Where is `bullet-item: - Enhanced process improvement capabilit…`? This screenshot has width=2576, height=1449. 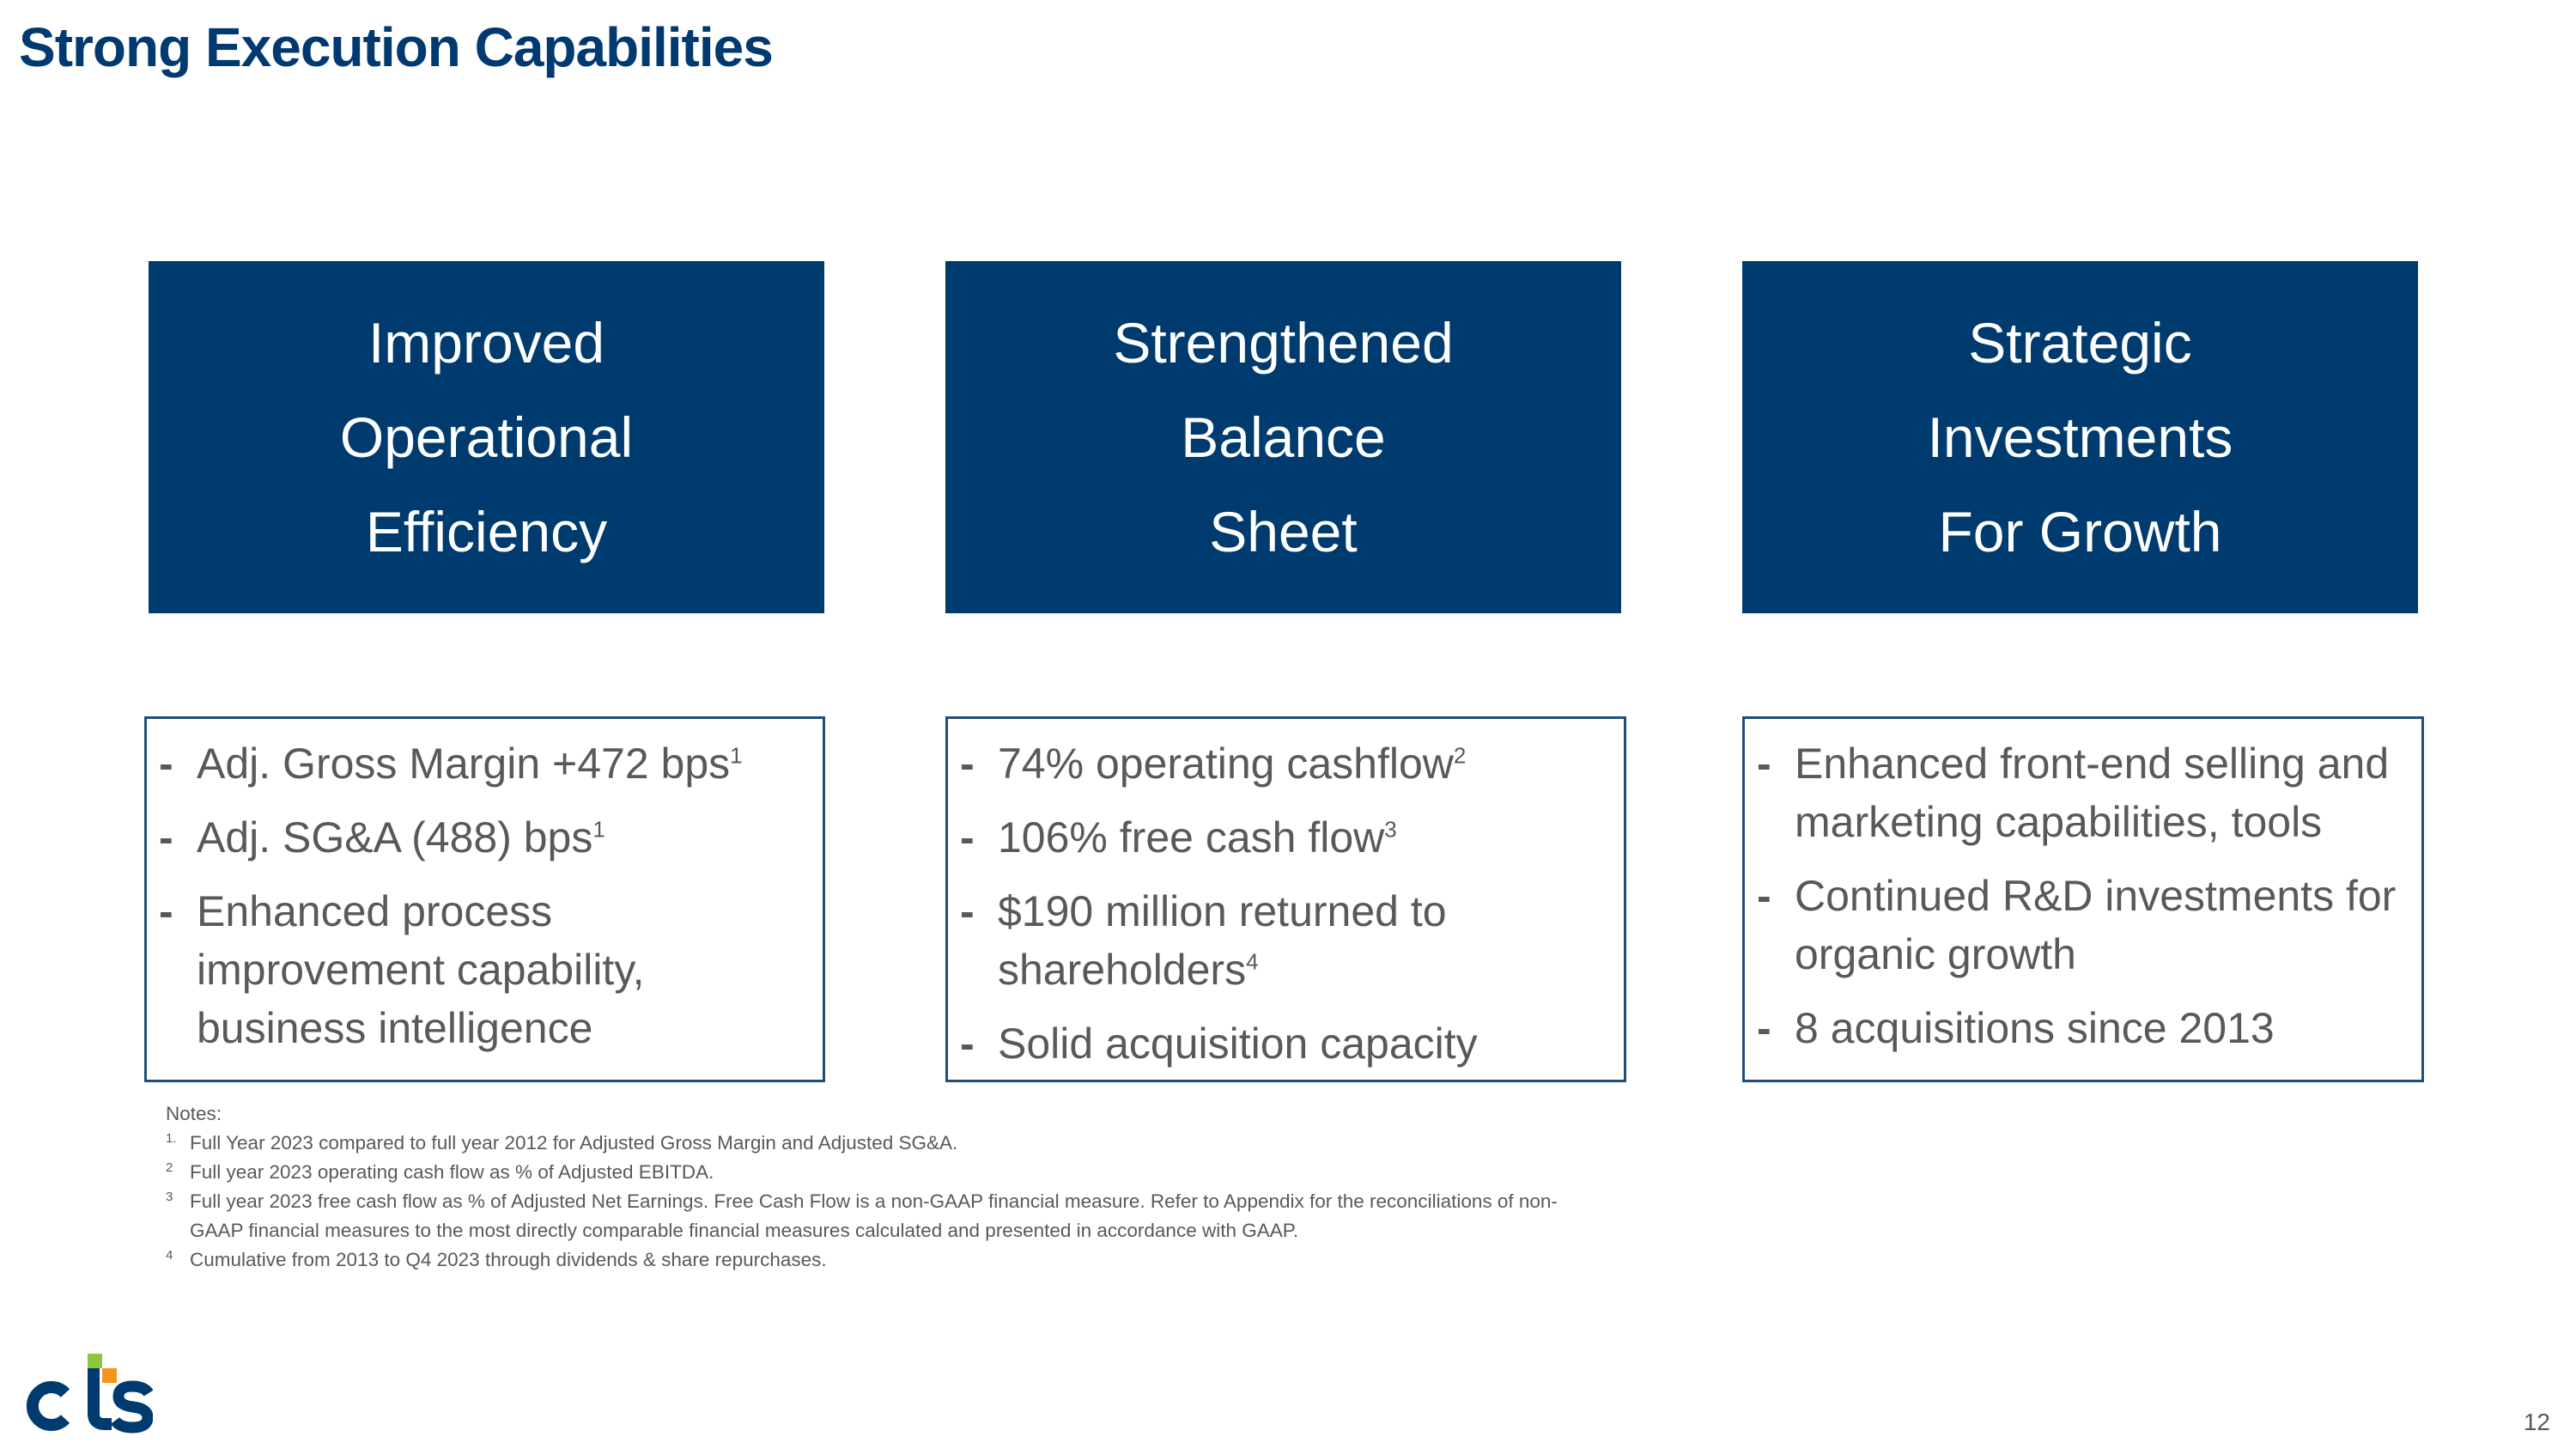 bullet-item: - Enhanced process improvement capabilit… is located at coordinates (484, 969).